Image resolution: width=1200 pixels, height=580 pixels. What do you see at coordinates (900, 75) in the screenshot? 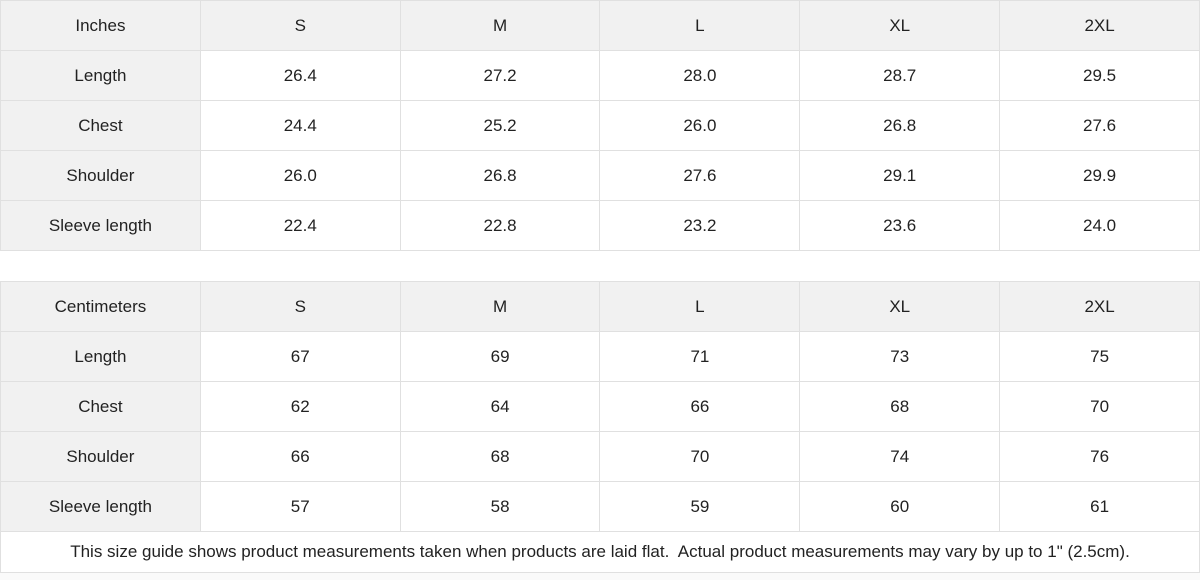
I see `measurement-cell: 28.7` at bounding box center [900, 75].